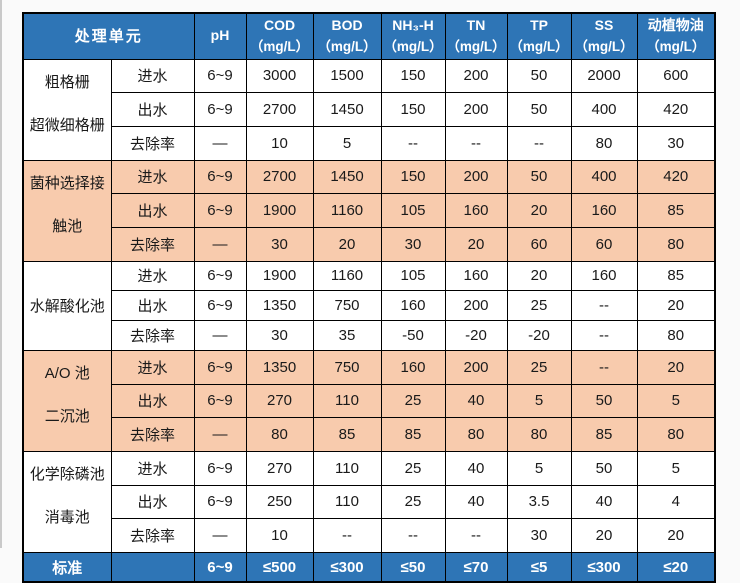 This screenshot has width=740, height=583. Describe the element at coordinates (413, 177) in the screenshot. I see `nh3-cell: 150` at that location.